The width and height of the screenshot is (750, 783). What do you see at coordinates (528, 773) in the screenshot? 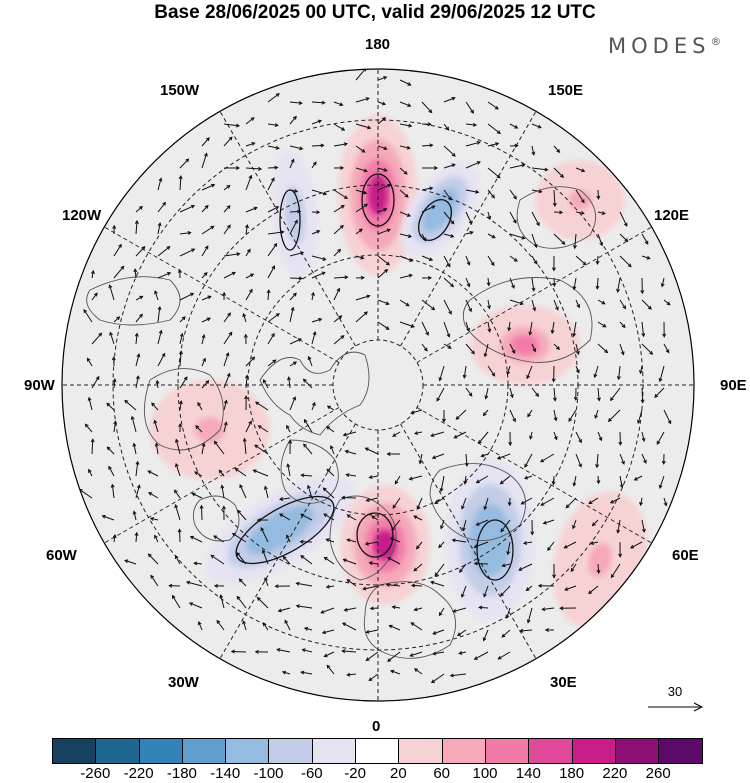
I see `colorbar-tick-label: 140` at bounding box center [528, 773].